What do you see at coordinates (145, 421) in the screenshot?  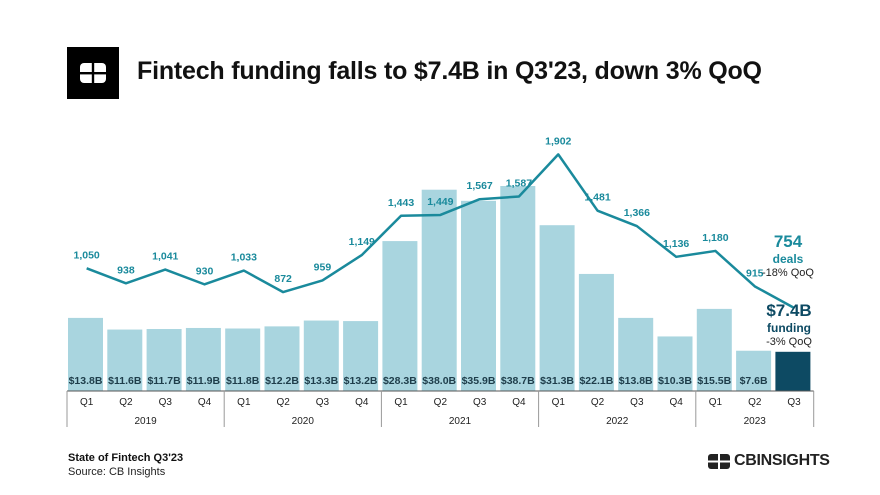 I see `year-tick-label: 2019` at bounding box center [145, 421].